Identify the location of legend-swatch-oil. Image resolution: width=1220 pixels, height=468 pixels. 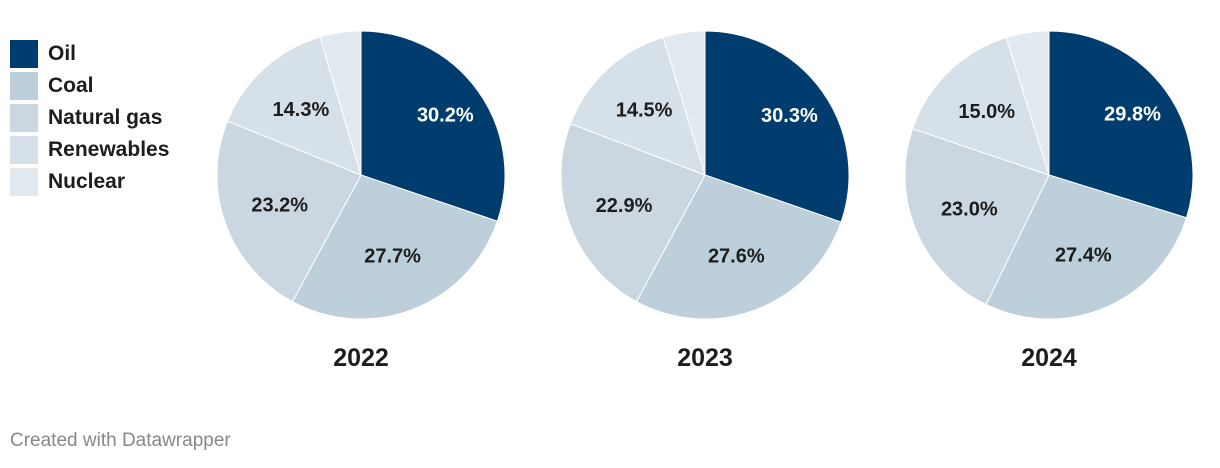
(24, 54).